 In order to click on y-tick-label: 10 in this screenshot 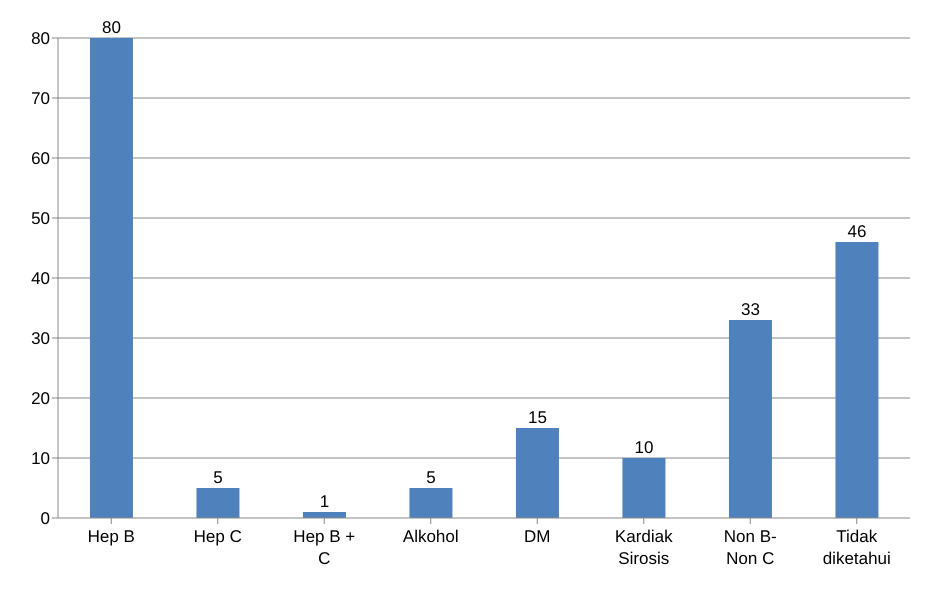, I will do `click(40, 458)`.